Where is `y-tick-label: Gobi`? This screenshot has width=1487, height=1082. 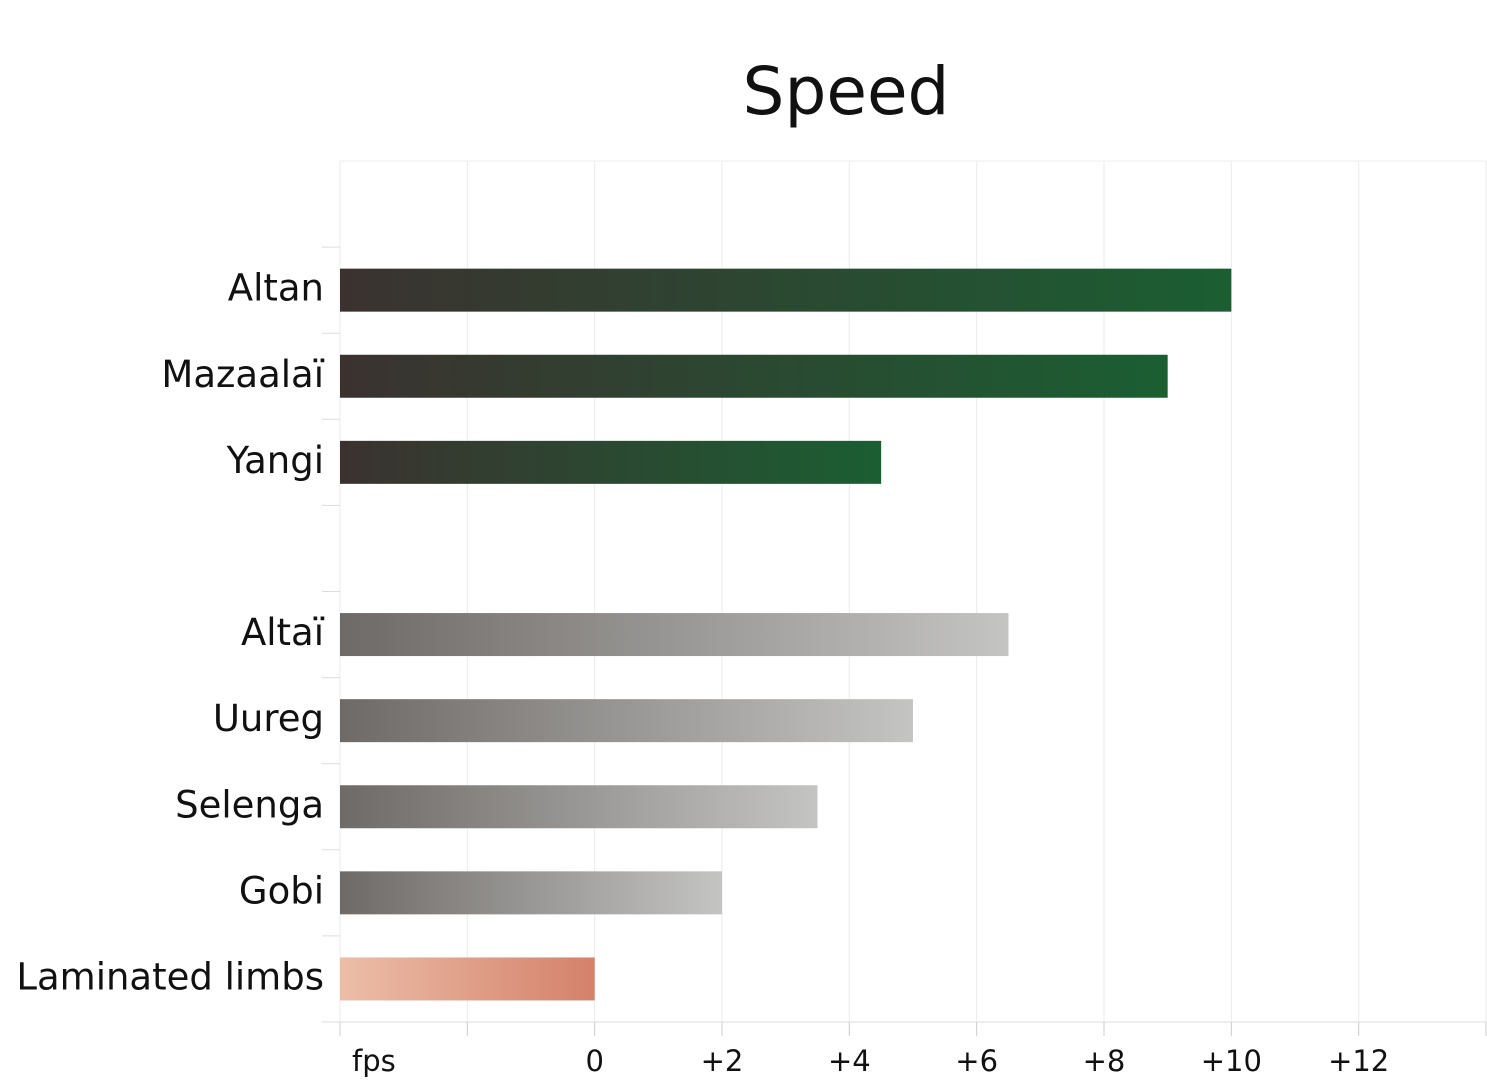
y-tick-label: Gobi is located at coordinates (281, 890).